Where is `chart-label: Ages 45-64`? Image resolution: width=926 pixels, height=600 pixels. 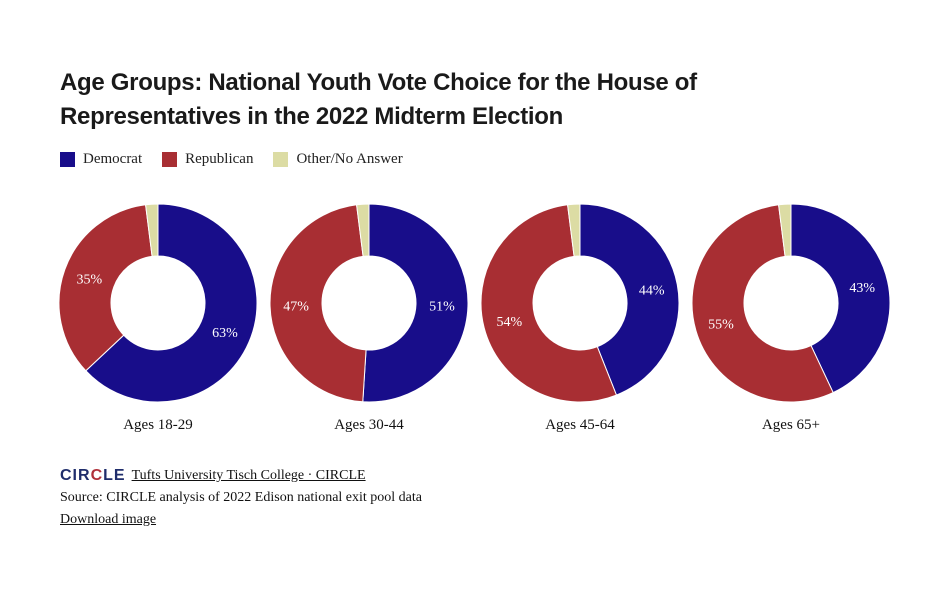 chart-label: Ages 45-64 is located at coordinates (580, 425).